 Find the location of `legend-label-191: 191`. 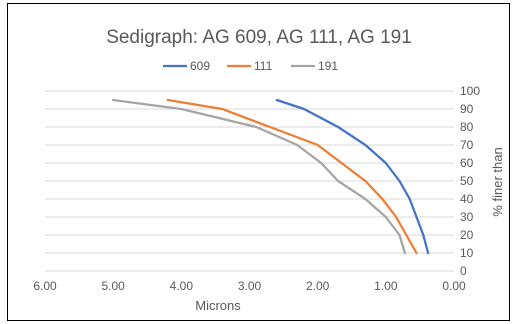

legend-label-191: 191 is located at coordinates (328, 66).